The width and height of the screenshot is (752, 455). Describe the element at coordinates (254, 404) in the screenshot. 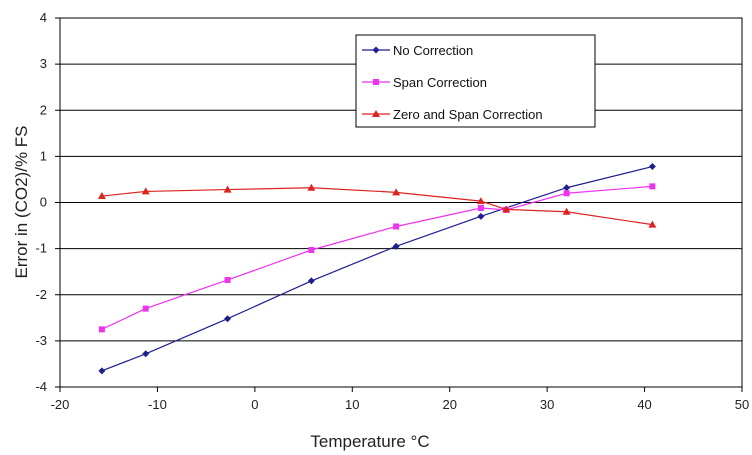

I see `x-tick-label: 0` at that location.